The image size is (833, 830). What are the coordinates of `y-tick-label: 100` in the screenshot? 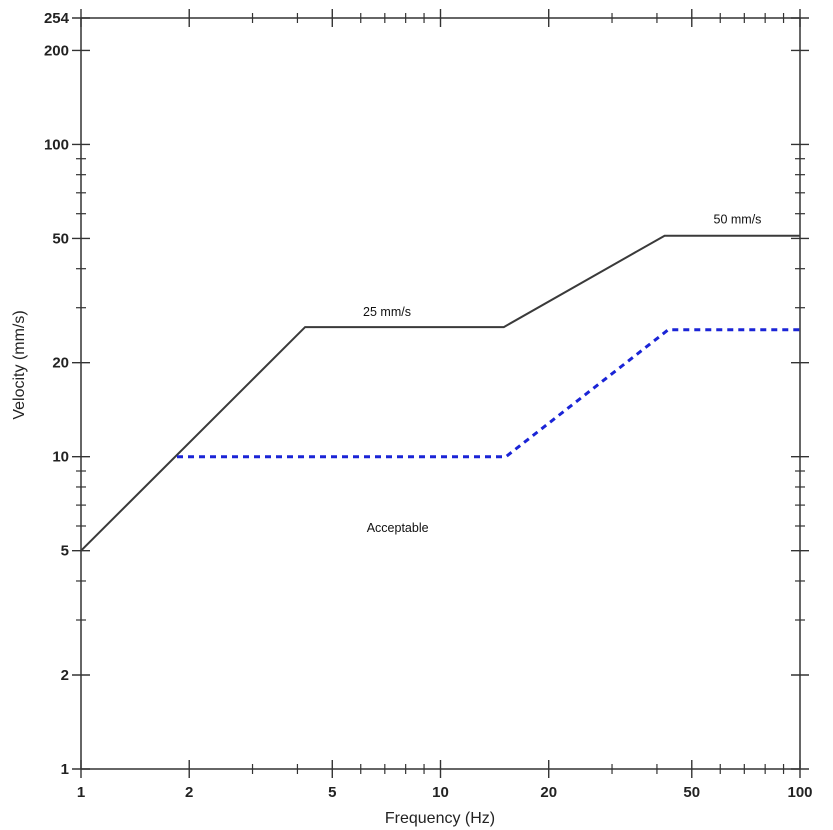 It's located at (56, 144).